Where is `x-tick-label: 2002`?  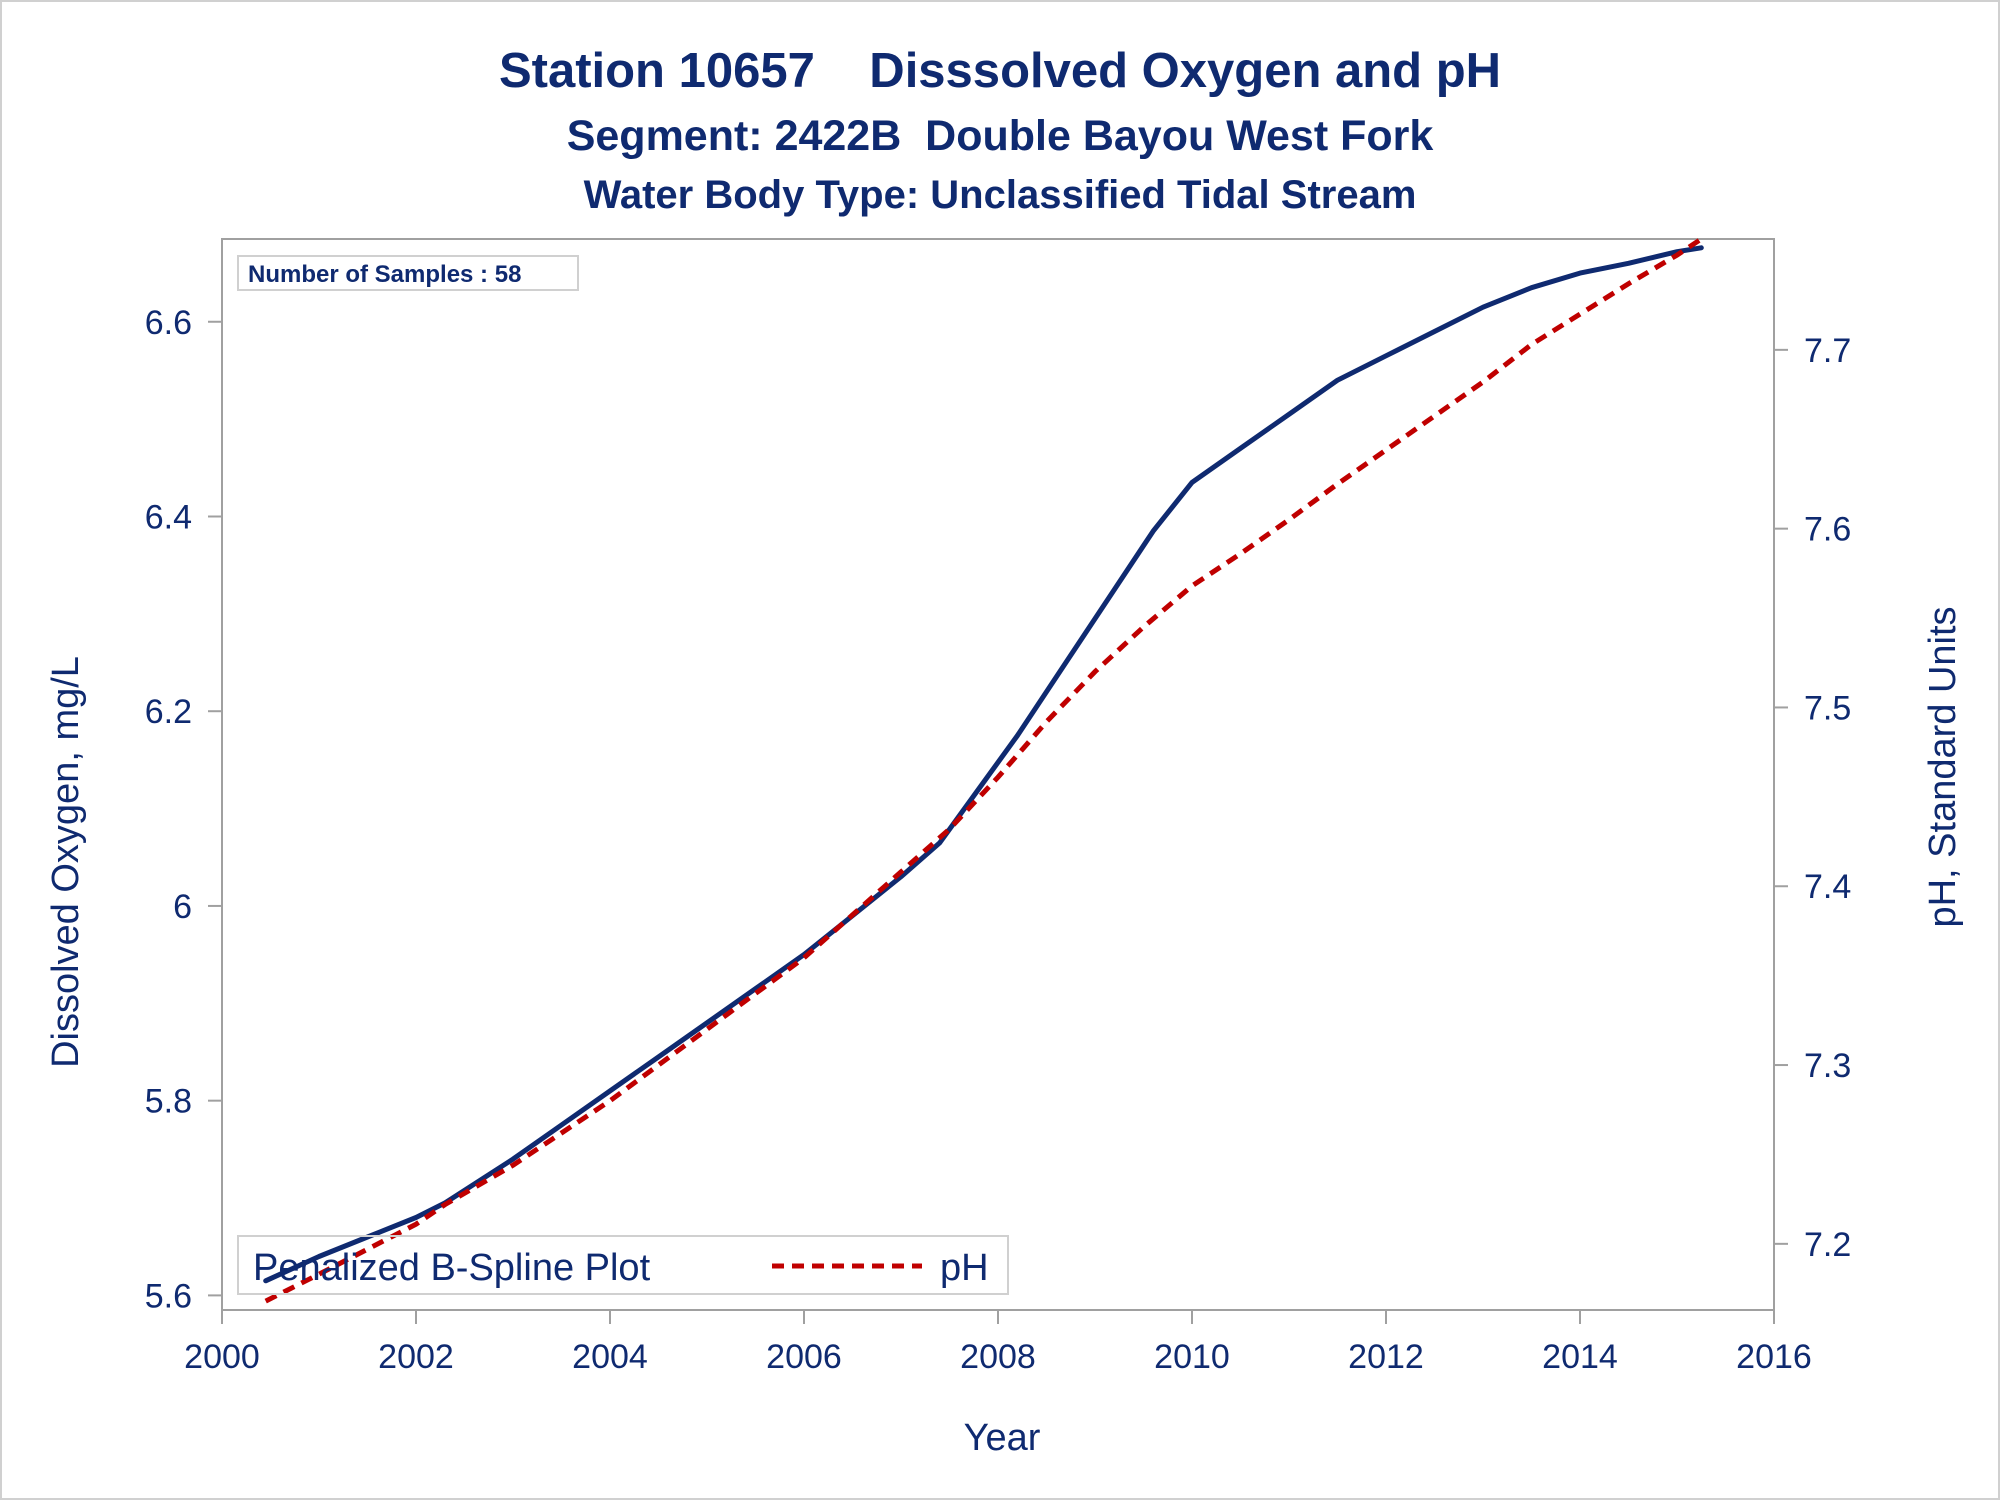
x-tick-label: 2002 is located at coordinates (416, 1357).